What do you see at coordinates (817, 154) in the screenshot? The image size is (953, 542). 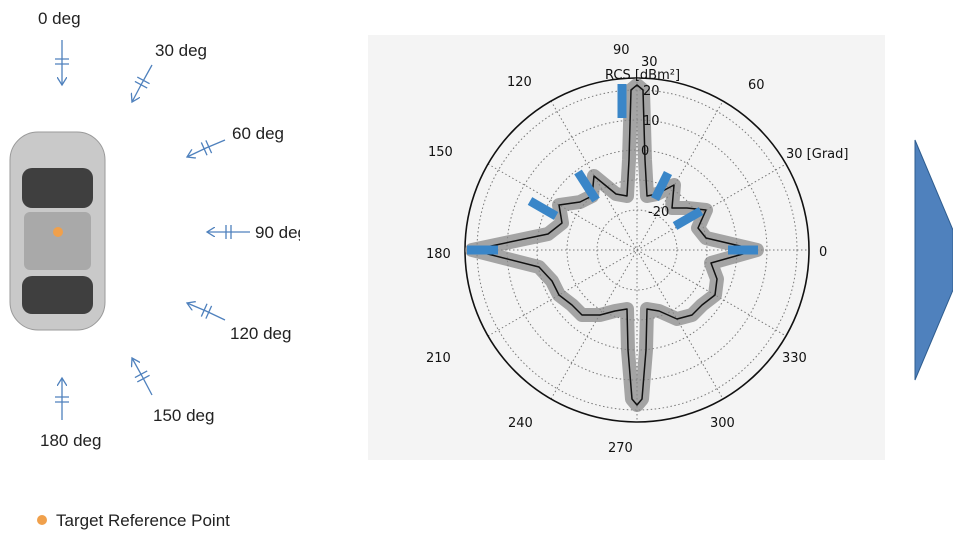 I see `angle-tick-label: 30 [Grad]` at bounding box center [817, 154].